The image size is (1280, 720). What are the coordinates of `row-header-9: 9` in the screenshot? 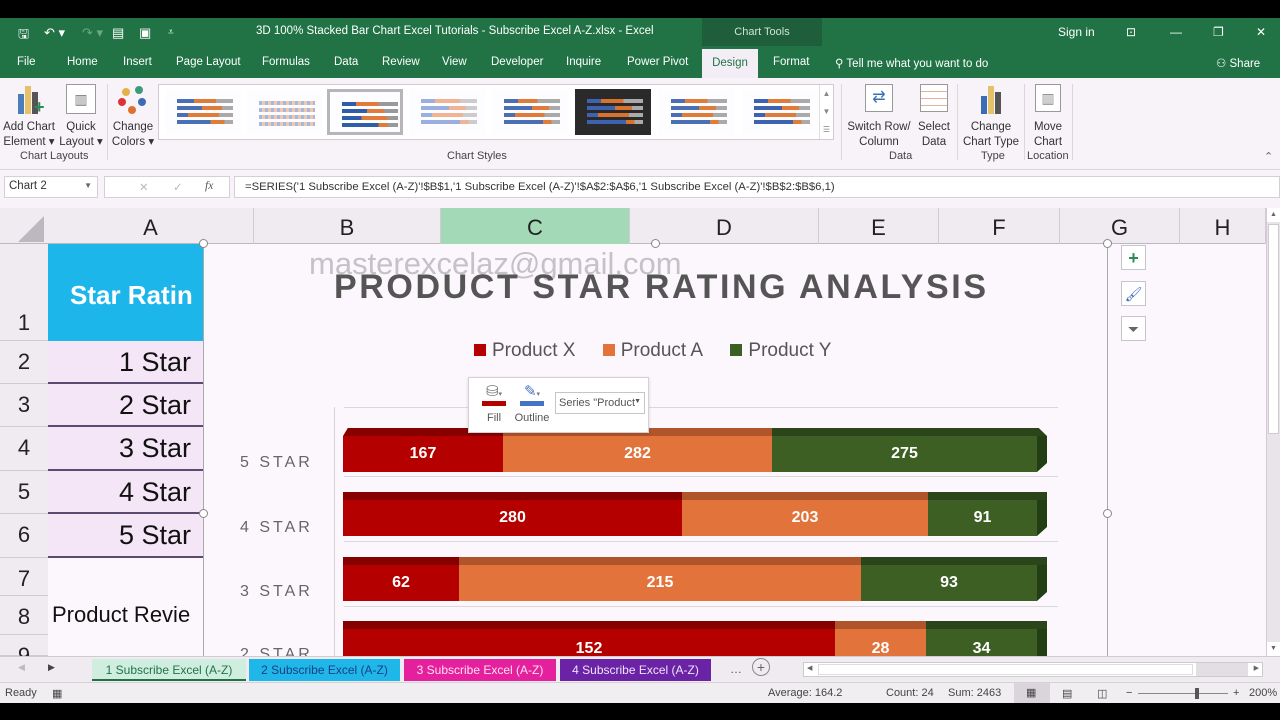 It's located at (24, 651).